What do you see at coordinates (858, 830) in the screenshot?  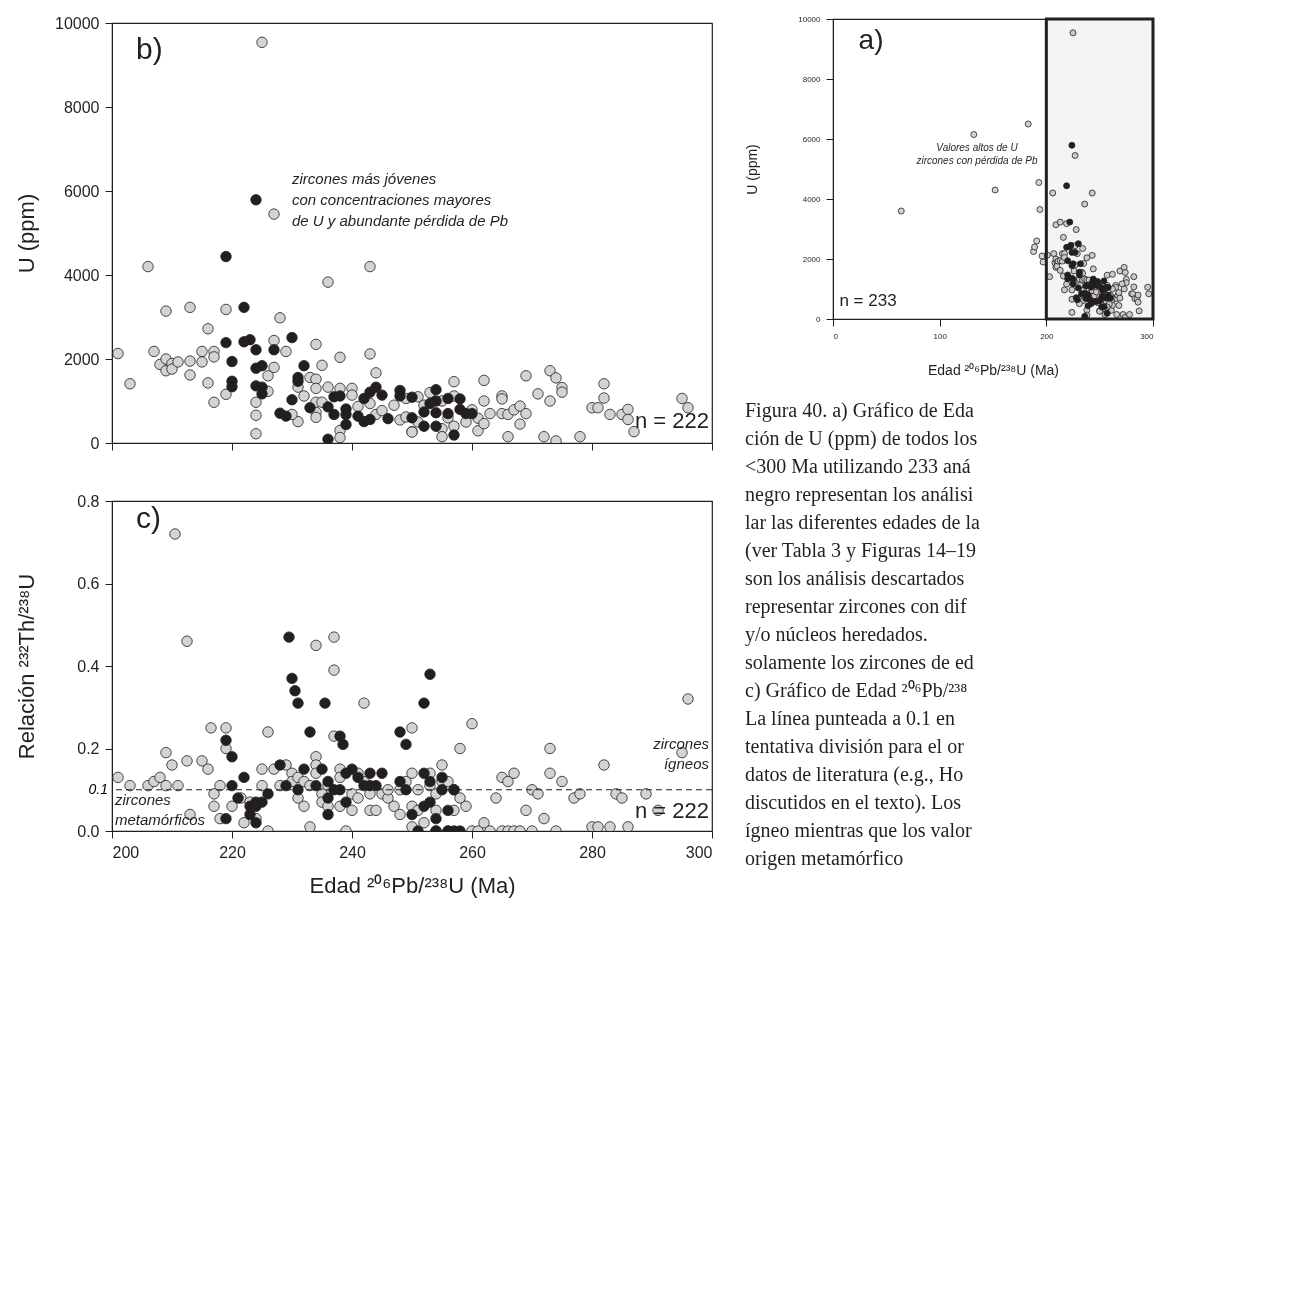 I see `text: ígneo mientras que los valor` at bounding box center [858, 830].